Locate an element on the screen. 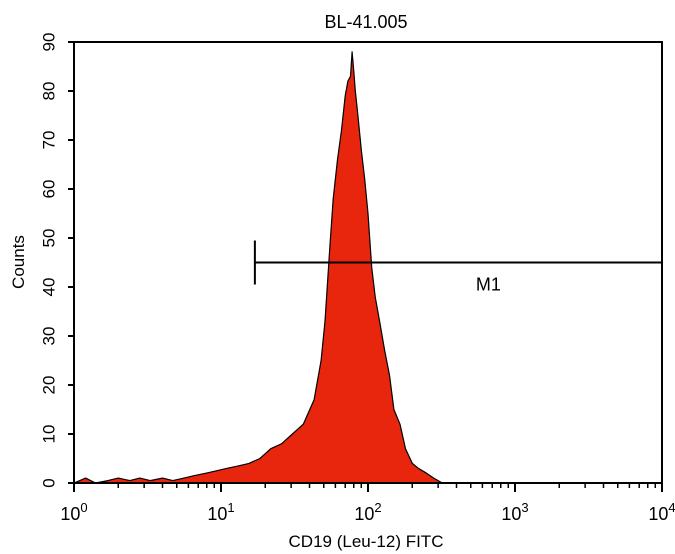 The image size is (675, 554). x-tick-label: 10¹ is located at coordinates (220, 512).